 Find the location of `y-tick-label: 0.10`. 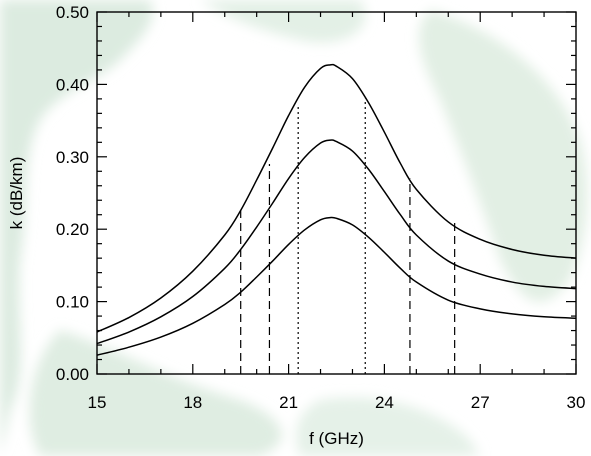

y-tick-label: 0.10 is located at coordinates (72, 302).